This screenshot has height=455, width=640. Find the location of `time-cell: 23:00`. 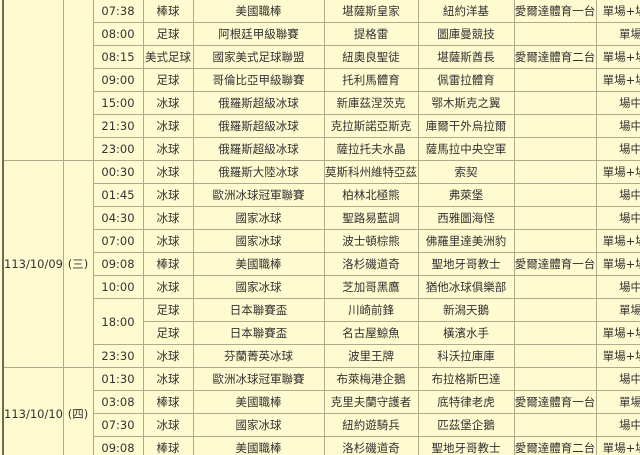

time-cell: 23:00 is located at coordinates (118, 149).